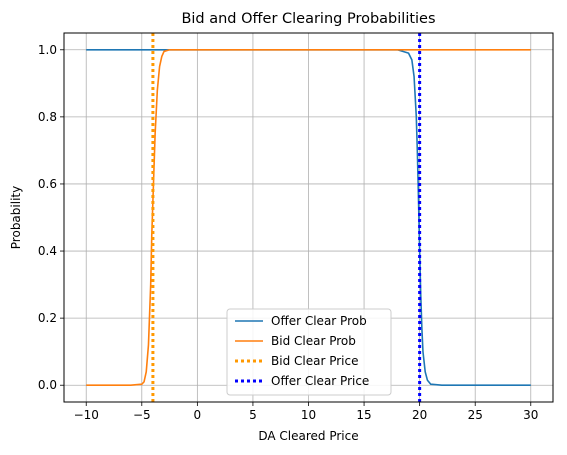 The image size is (567, 455). I want to click on legend-box, so click(309, 352).